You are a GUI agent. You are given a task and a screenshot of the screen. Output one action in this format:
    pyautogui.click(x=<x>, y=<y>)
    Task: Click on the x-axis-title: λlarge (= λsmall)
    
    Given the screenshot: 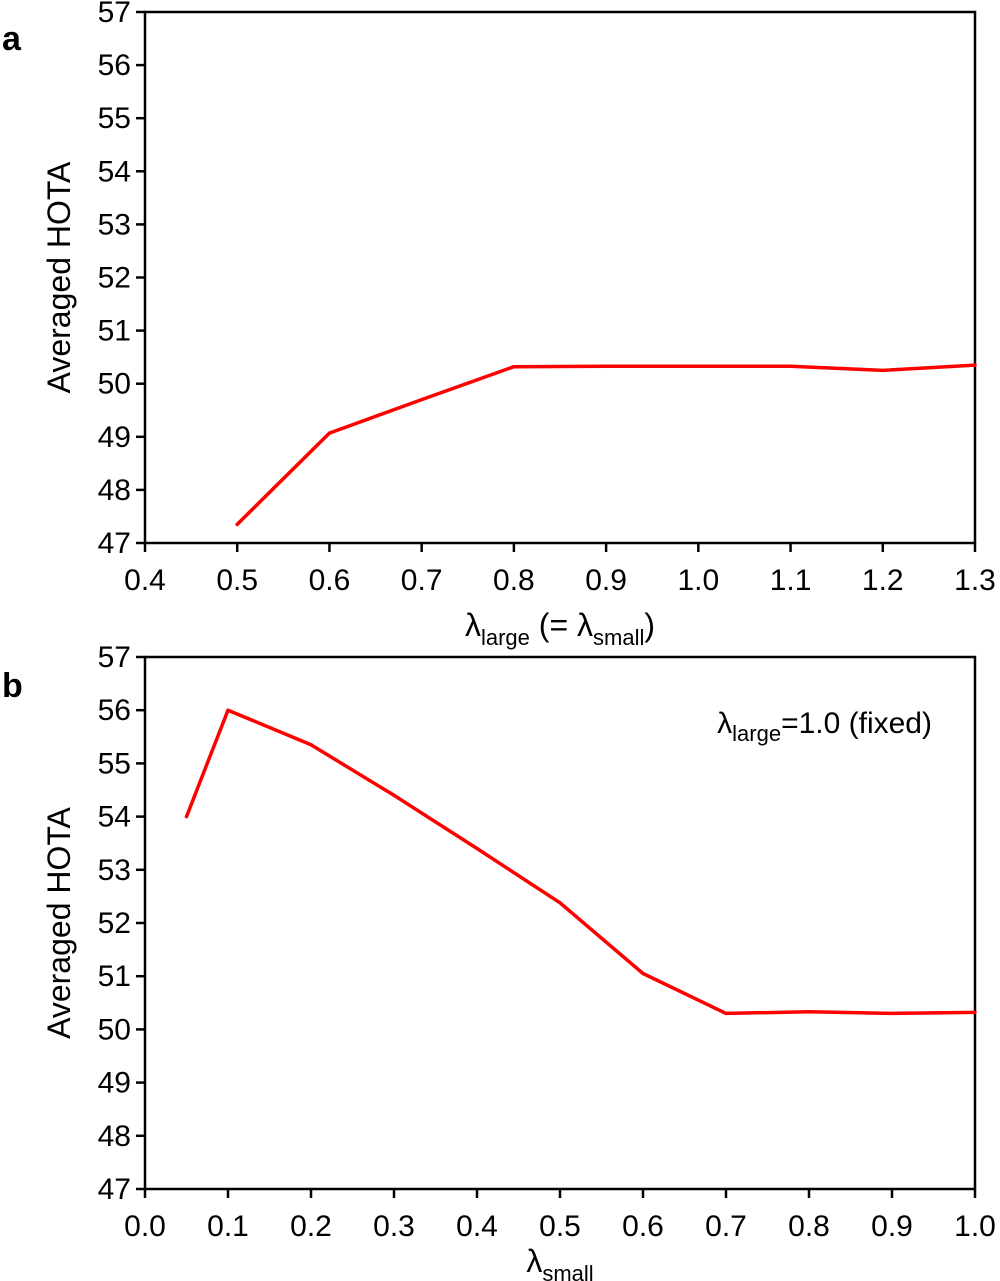 What is the action you would take?
    pyautogui.click(x=560, y=628)
    